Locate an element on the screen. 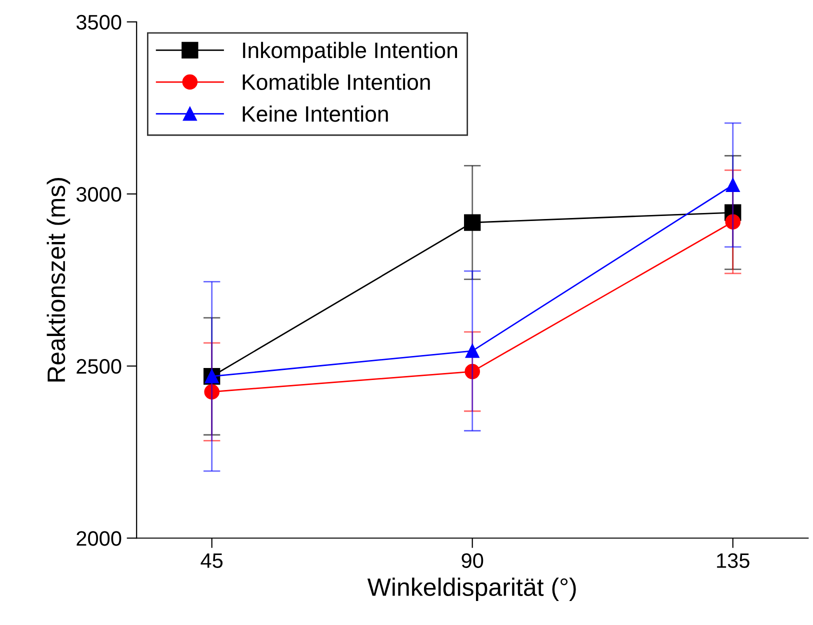  x-tick-label: 45 is located at coordinates (211, 560).